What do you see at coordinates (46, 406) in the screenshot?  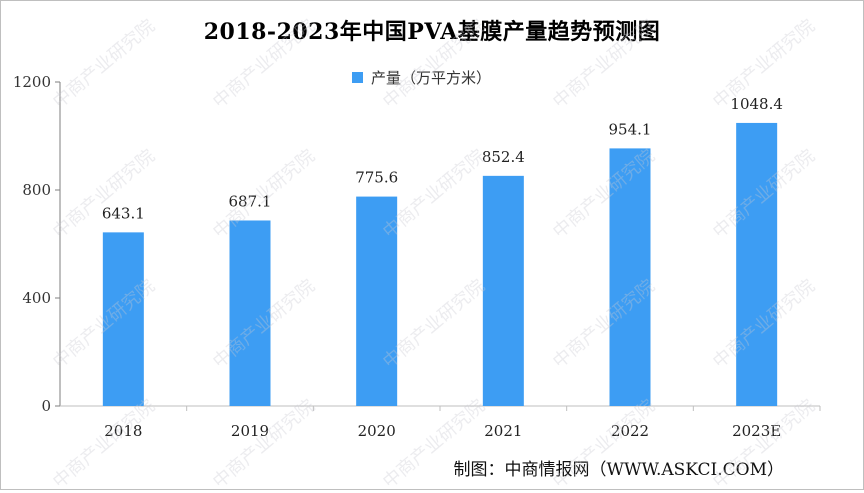 I see `y-tick-label: 0` at bounding box center [46, 406].